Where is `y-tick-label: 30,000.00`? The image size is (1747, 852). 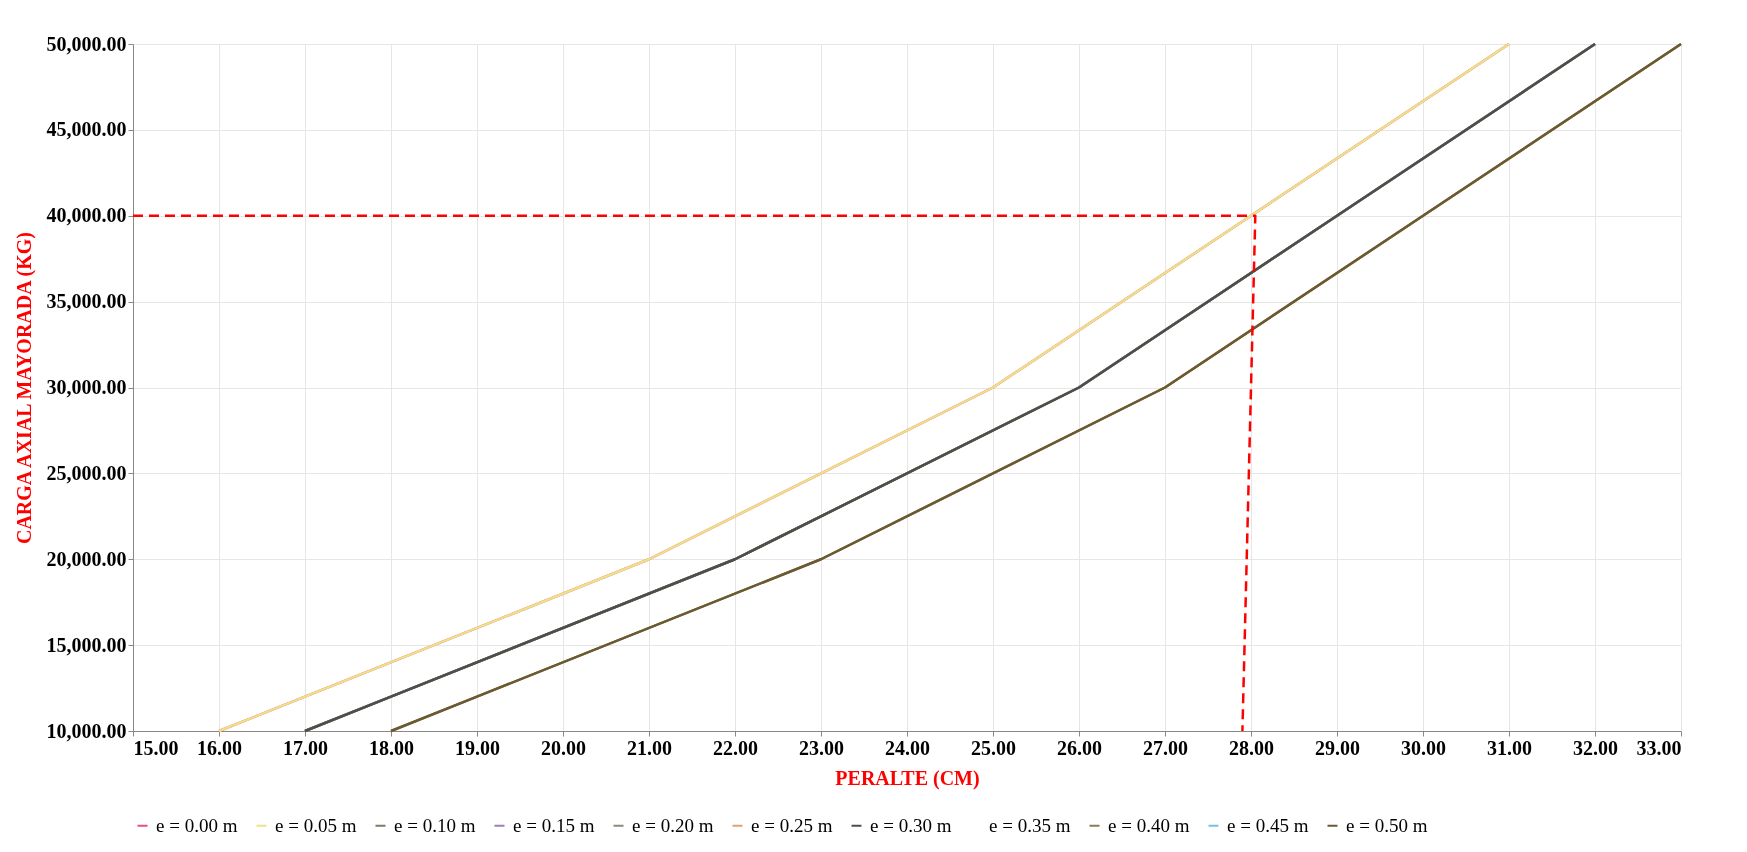 y-tick-label: 30,000.00 is located at coordinates (86, 387).